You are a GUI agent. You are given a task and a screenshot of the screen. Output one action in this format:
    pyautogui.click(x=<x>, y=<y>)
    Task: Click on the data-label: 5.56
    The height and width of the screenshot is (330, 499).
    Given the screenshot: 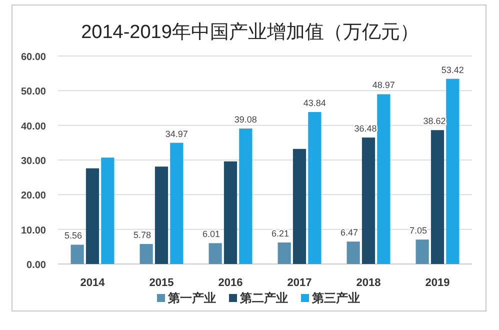 What is the action you would take?
    pyautogui.click(x=73, y=235)
    